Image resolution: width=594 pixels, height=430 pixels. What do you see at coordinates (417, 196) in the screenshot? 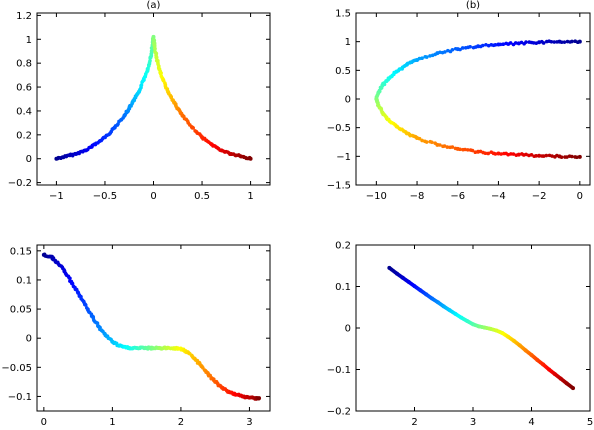
I see `x-tick-label: −8` at bounding box center [417, 196].